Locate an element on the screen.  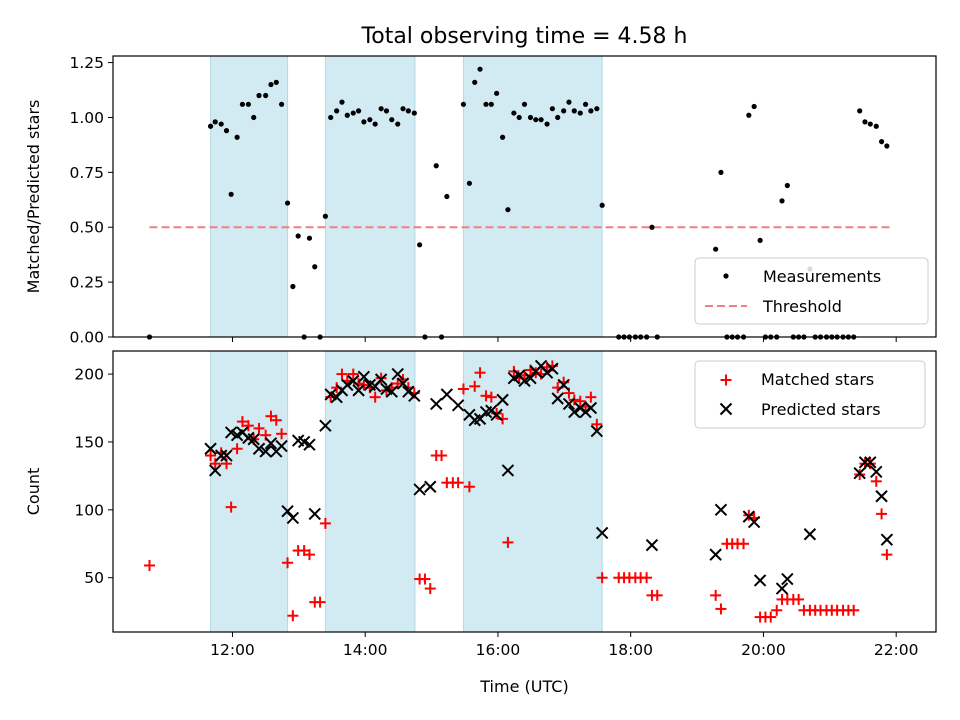
y-axis-label: Count is located at coordinates (33, 492).